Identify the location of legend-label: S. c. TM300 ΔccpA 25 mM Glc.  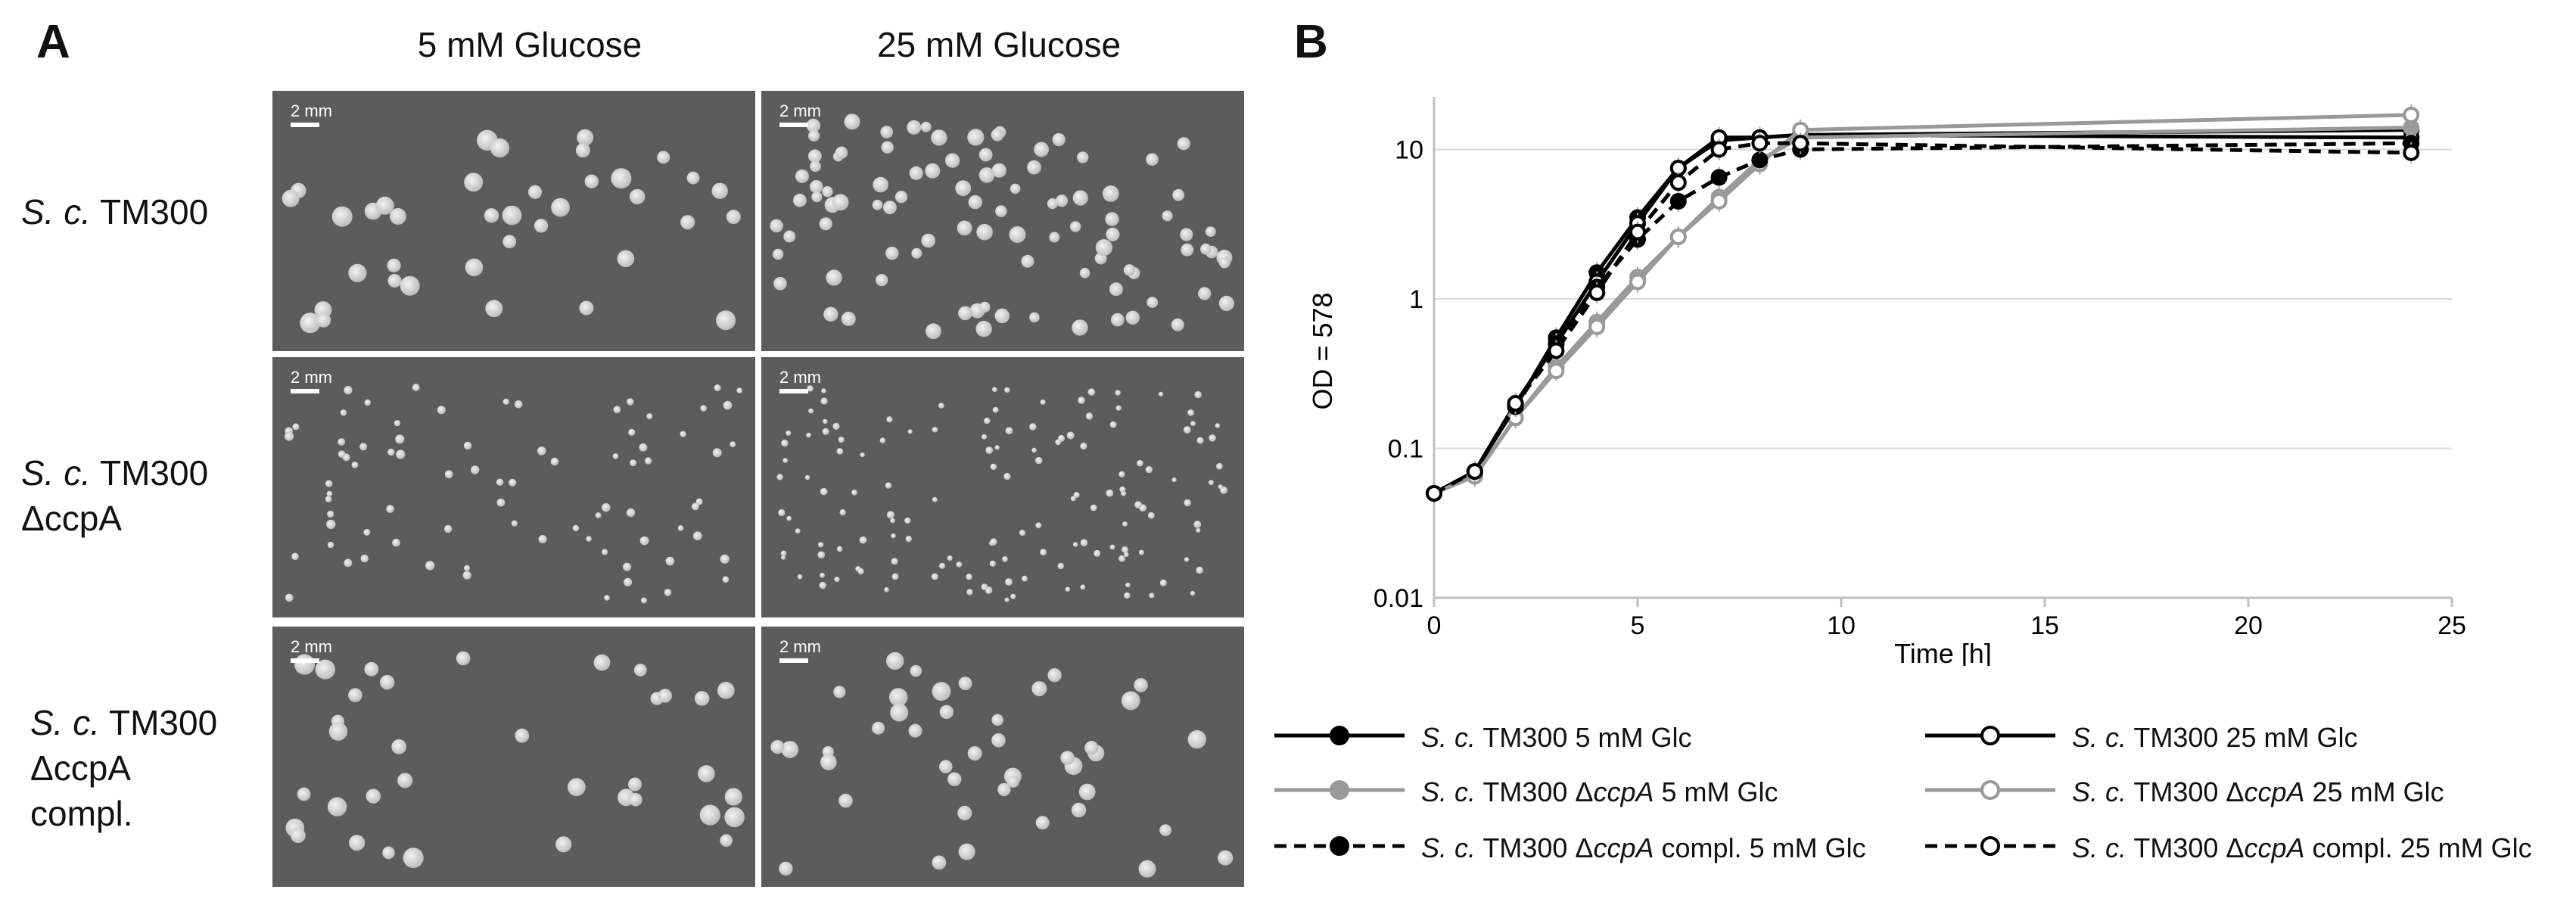
(2258, 791).